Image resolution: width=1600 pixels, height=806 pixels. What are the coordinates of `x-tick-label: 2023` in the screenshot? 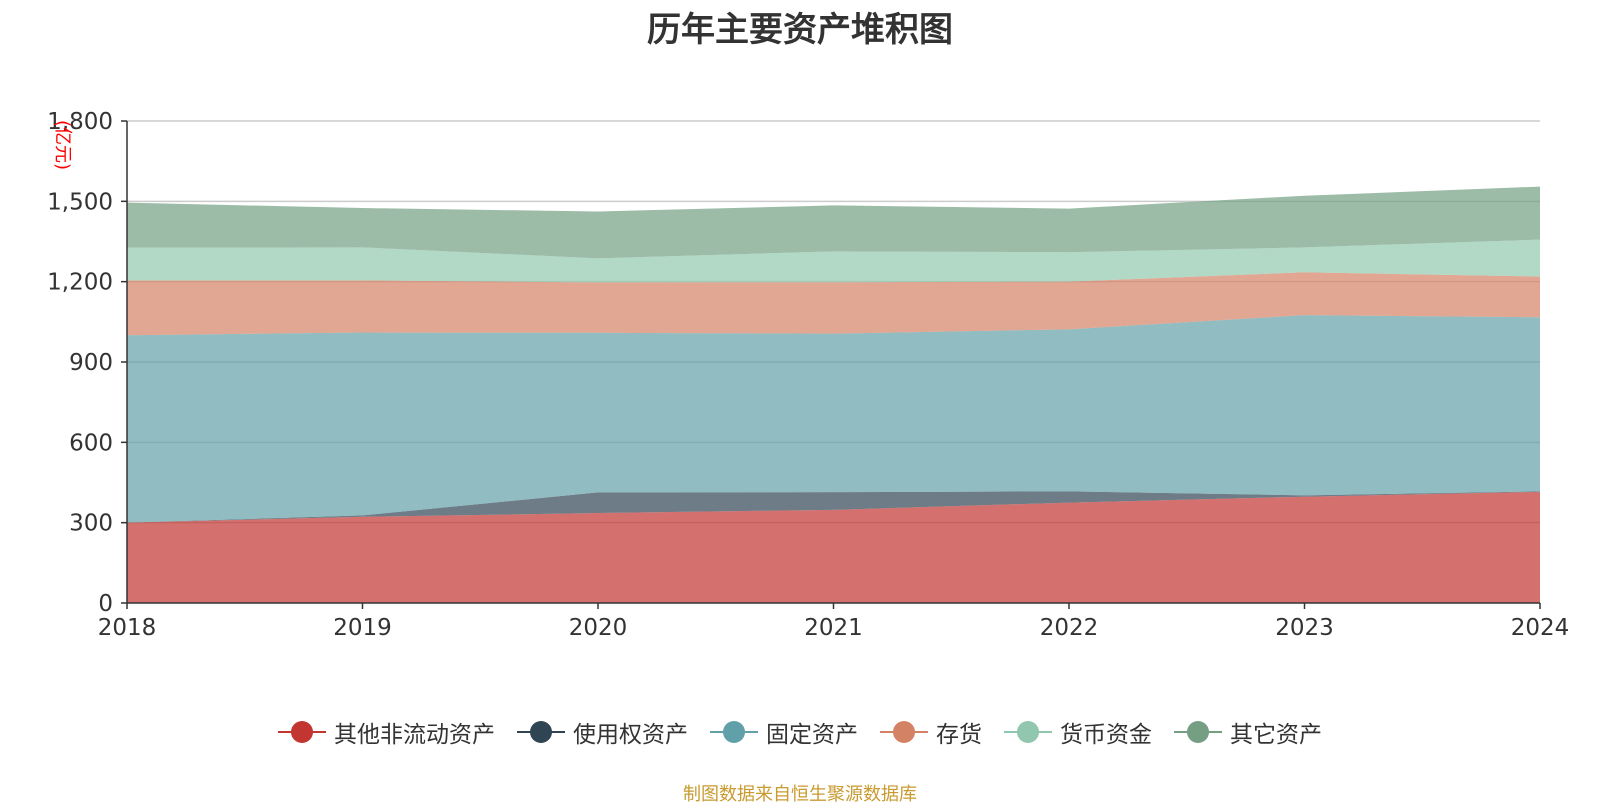 It's located at (1304, 628).